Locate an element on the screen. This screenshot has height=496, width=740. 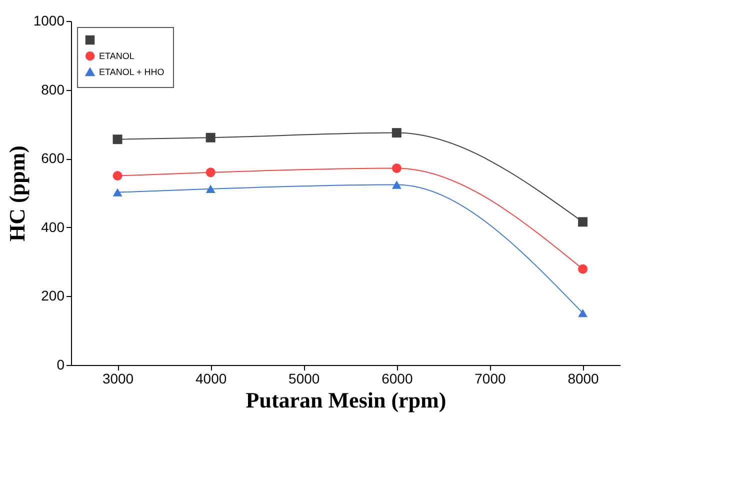
x-tick-label: 4000 is located at coordinates (211, 378).